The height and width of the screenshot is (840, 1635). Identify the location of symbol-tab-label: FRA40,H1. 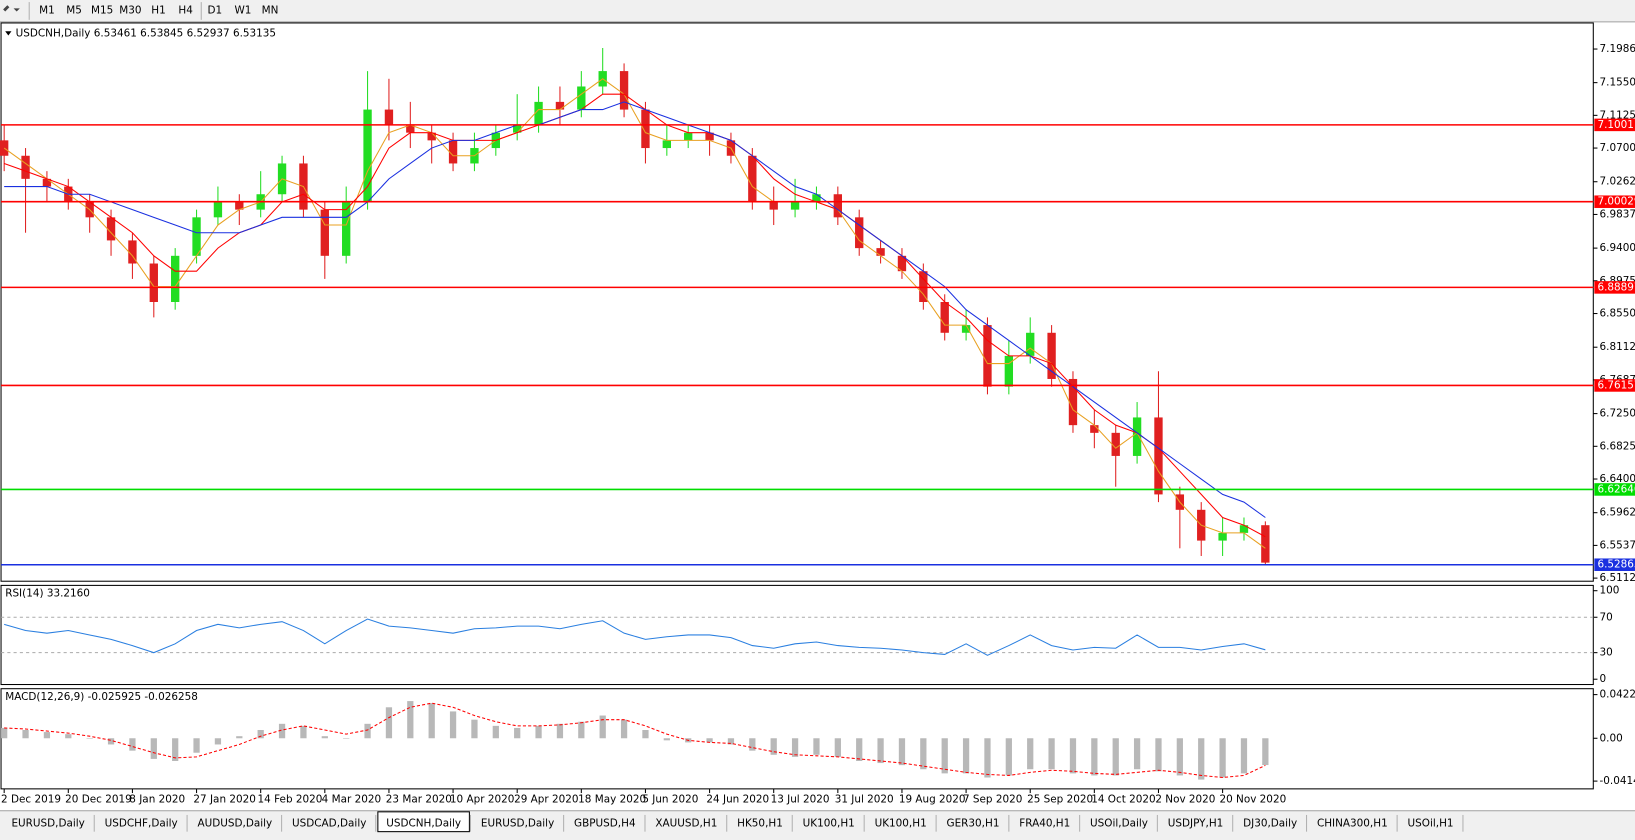
(1044, 823).